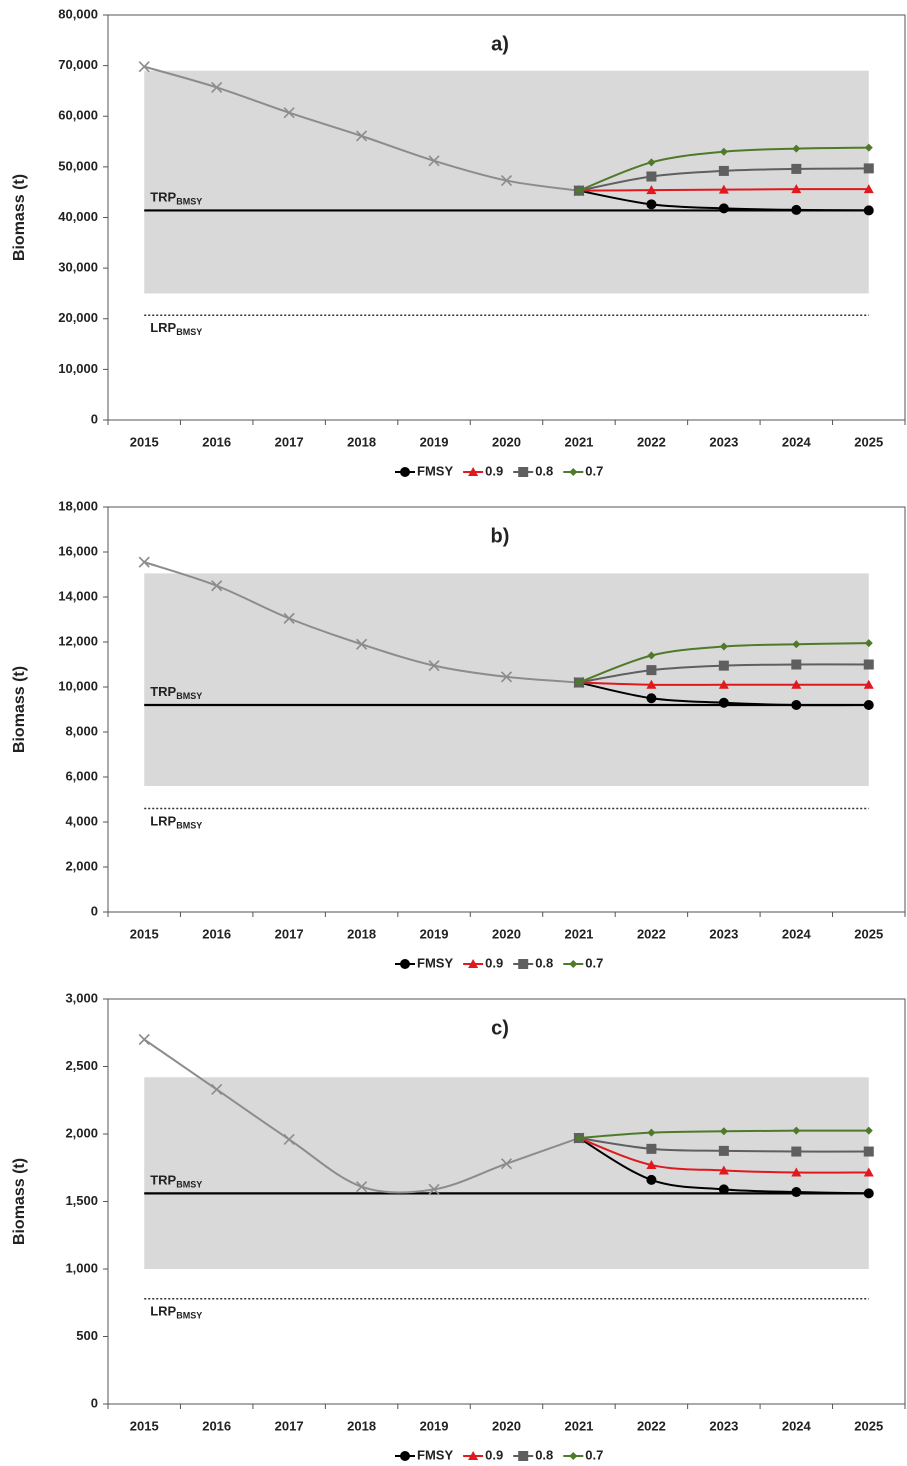  I want to click on x-tick-label: 2021, so click(578, 1425).